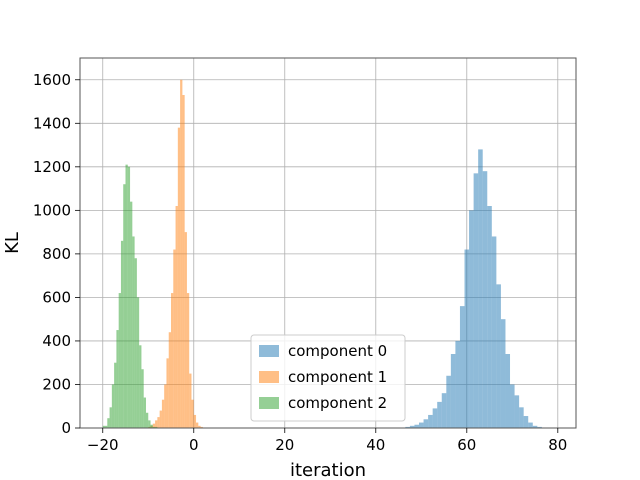 Image resolution: width=640 pixels, height=480 pixels. I want to click on y-tick-label: 1000, so click(52, 210).